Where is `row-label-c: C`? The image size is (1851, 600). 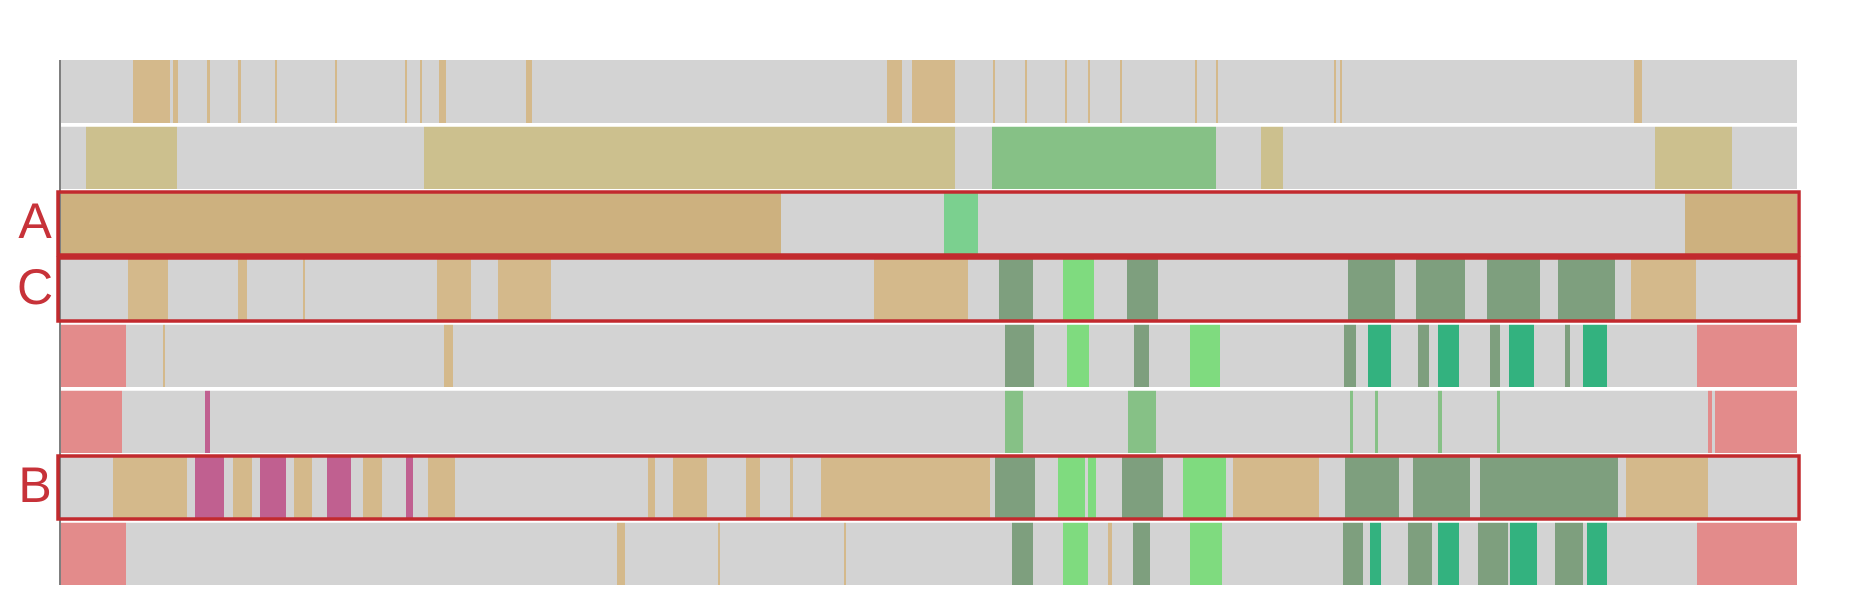 row-label-c: C is located at coordinates (35, 287).